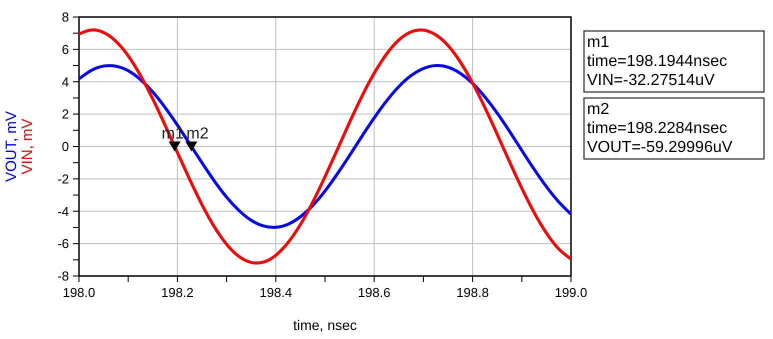 This screenshot has height=339, width=773. What do you see at coordinates (197, 134) in the screenshot?
I see `annotation: m2` at bounding box center [197, 134].